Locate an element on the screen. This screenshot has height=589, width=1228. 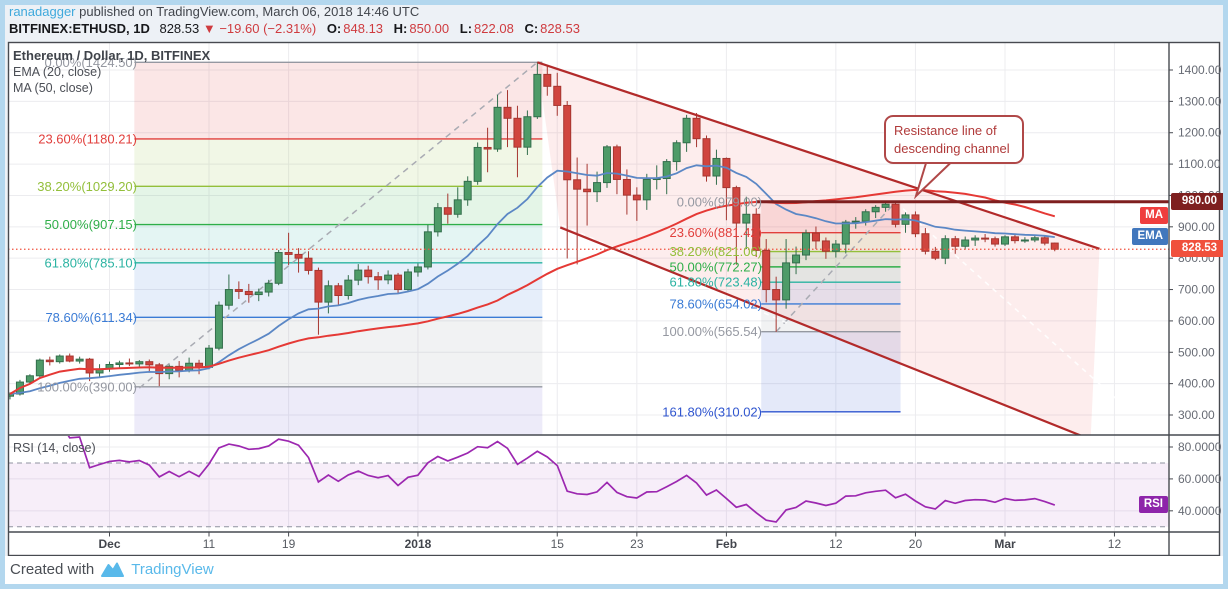
rsi-value-badge: RSI is located at coordinates (1153, 505).